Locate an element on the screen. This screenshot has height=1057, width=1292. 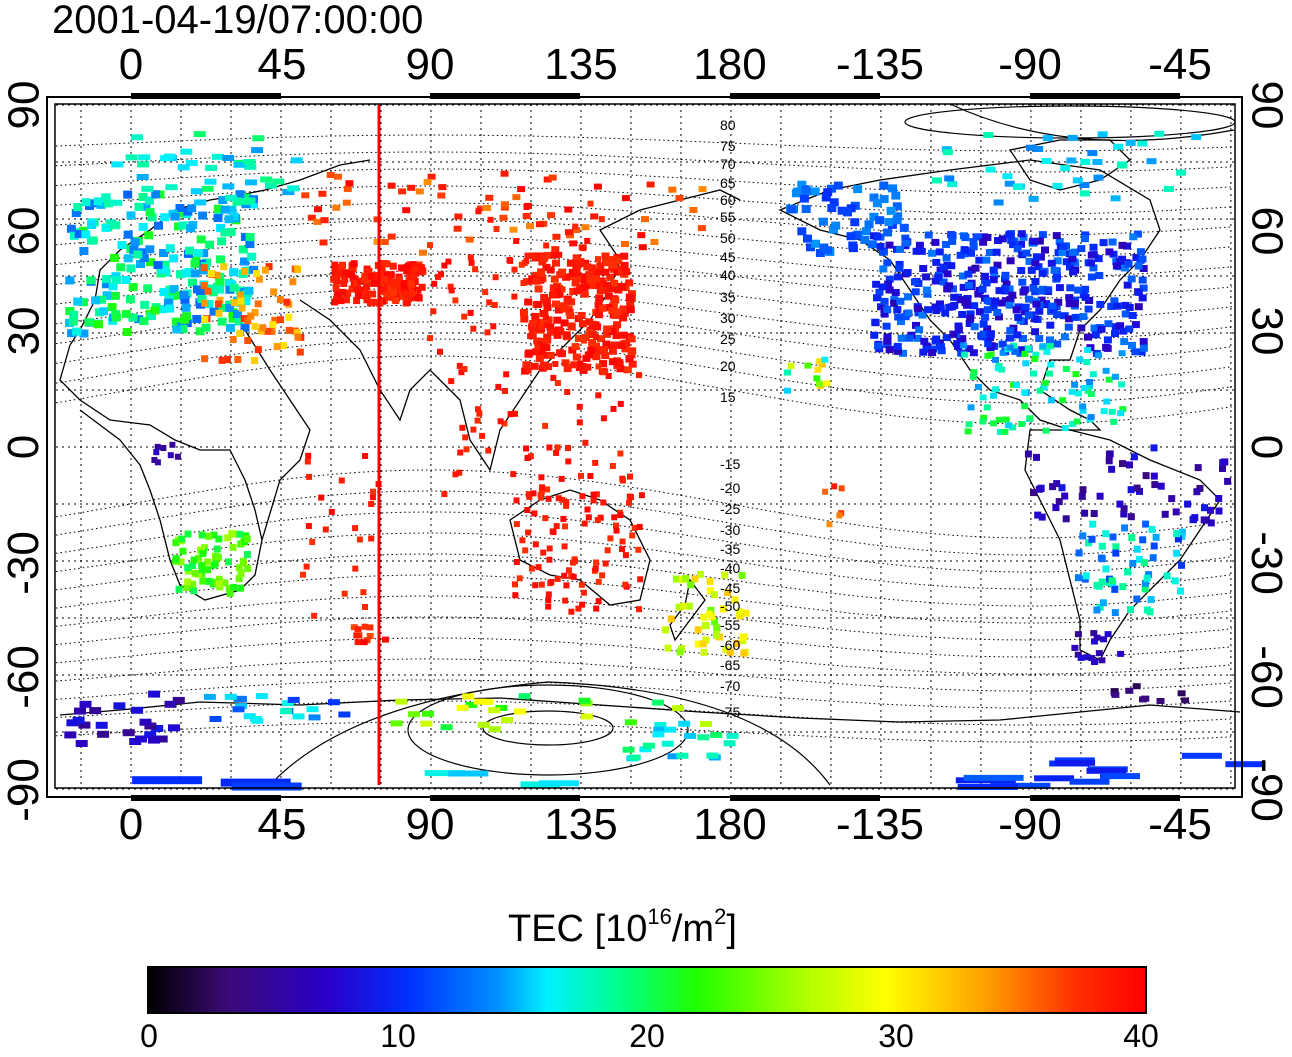
magnetic-contour is located at coordinates (644, 675).